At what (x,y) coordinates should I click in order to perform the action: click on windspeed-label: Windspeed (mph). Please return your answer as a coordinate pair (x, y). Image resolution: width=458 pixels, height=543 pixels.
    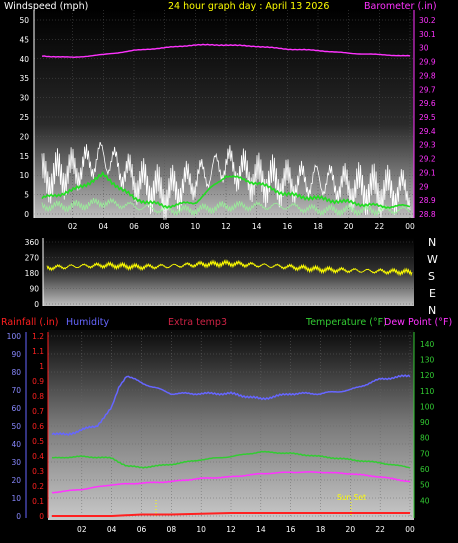
    Looking at the image, I should click on (46, 6).